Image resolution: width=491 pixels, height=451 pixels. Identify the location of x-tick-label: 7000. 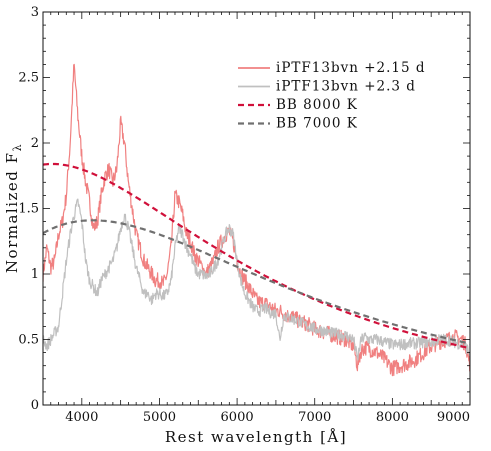
(314, 417).